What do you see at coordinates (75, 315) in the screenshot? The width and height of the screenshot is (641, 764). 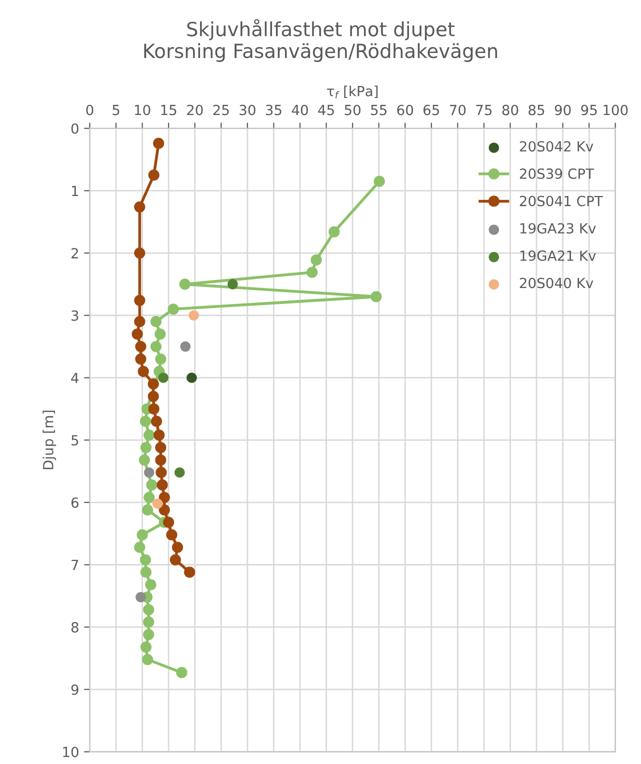 I see `y-tick-label: 3` at bounding box center [75, 315].